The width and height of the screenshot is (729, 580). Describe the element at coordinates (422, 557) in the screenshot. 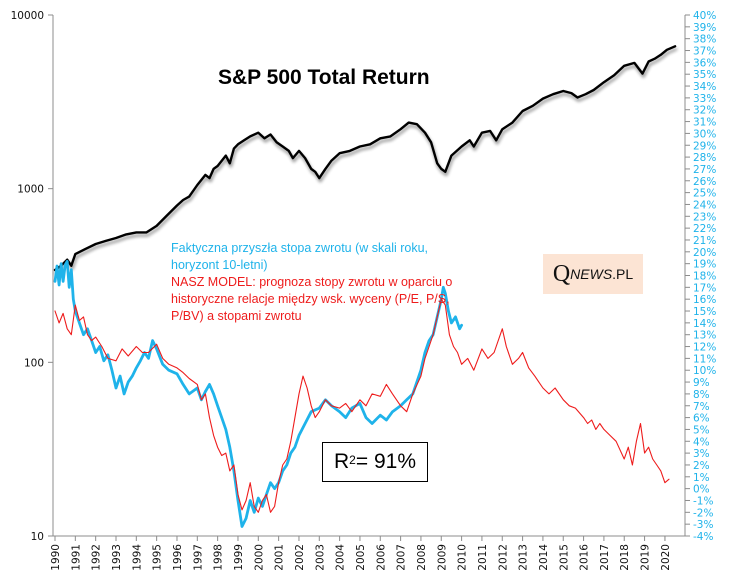

I see `x-axis-tick-label: 2008` at that location.